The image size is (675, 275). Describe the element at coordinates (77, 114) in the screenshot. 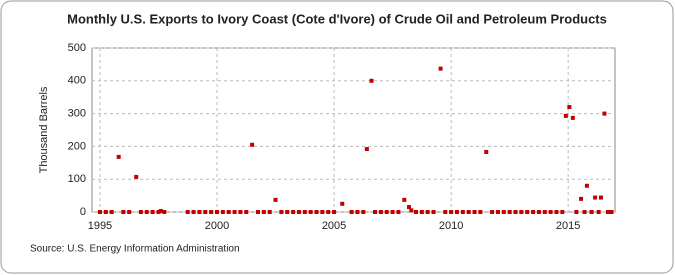

I see `y-tick-label: 300` at that location.